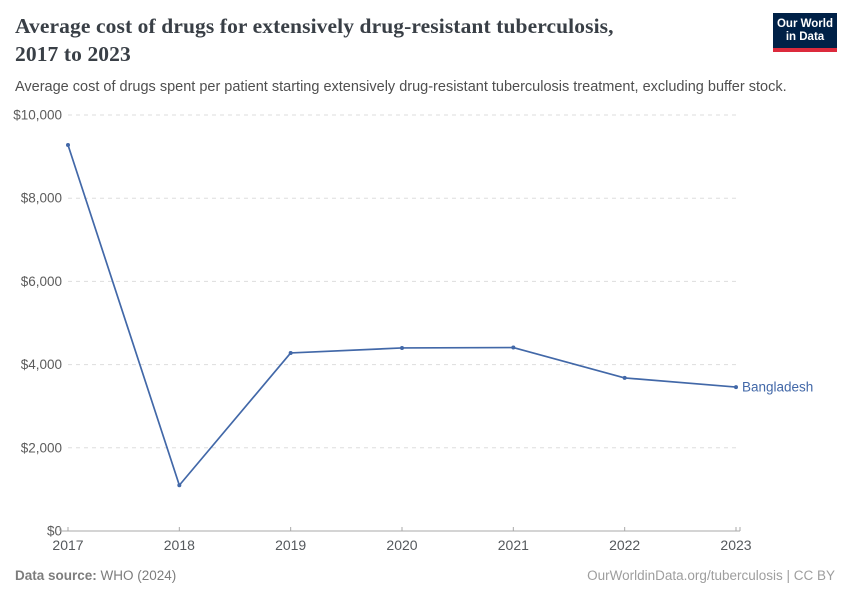  Describe the element at coordinates (513, 347) in the screenshot. I see `data-point-2021` at that location.